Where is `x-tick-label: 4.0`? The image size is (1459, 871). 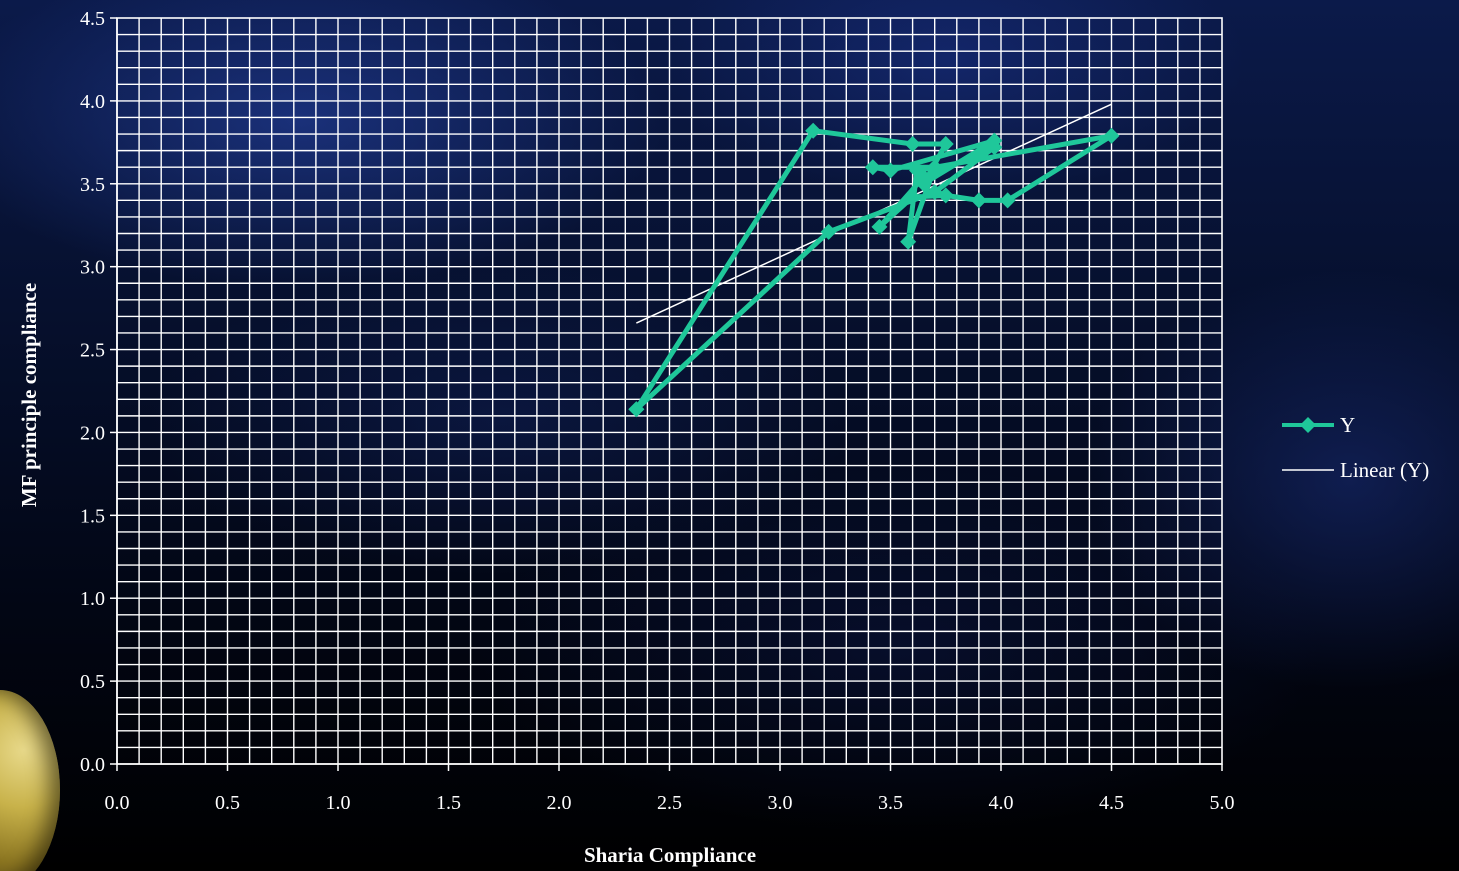
x-tick-label: 4.0 is located at coordinates (1001, 803).